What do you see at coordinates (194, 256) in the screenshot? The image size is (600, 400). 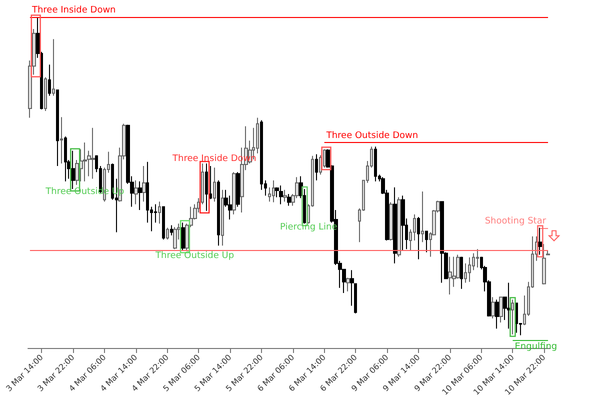 I see `annotation: Three Outside Up` at bounding box center [194, 256].